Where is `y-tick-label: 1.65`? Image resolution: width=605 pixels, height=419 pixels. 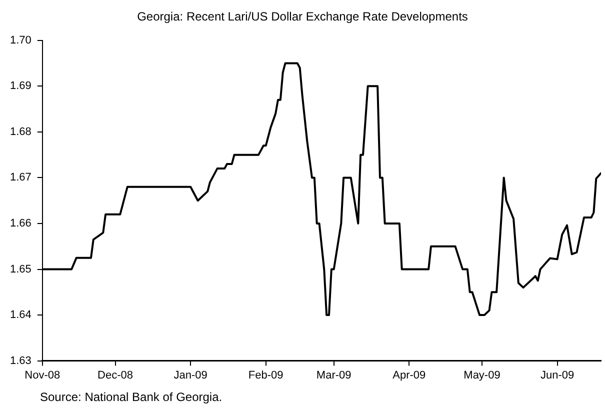 y-tick-label: 1.65 is located at coordinates (21, 269).